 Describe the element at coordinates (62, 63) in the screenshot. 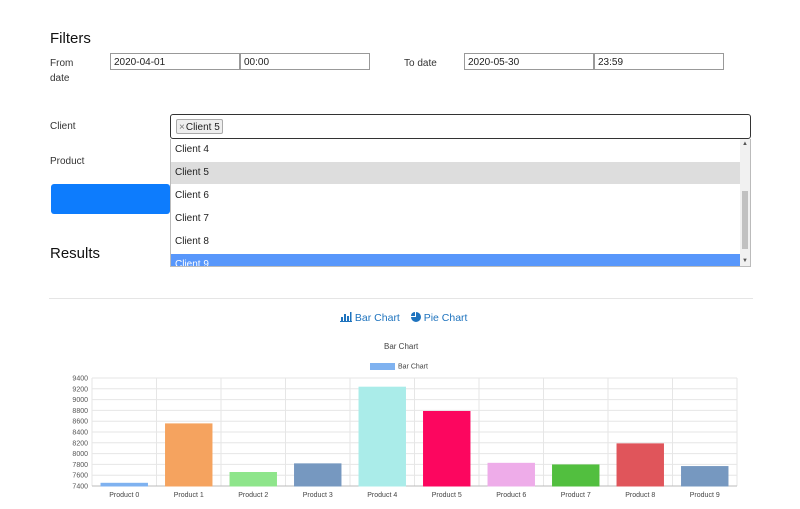

I see `from-date-label: From` at that location.